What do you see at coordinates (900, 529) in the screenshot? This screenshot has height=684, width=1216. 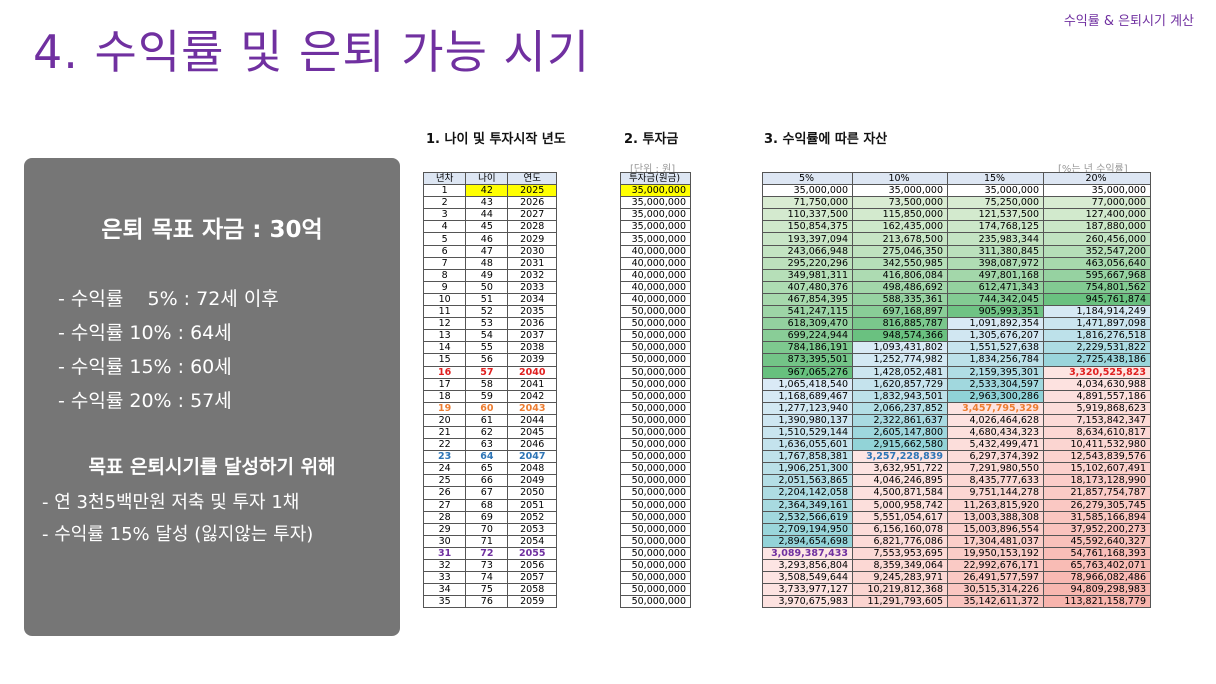 I see `asset-cell-10: 6,156,160,078` at bounding box center [900, 529].